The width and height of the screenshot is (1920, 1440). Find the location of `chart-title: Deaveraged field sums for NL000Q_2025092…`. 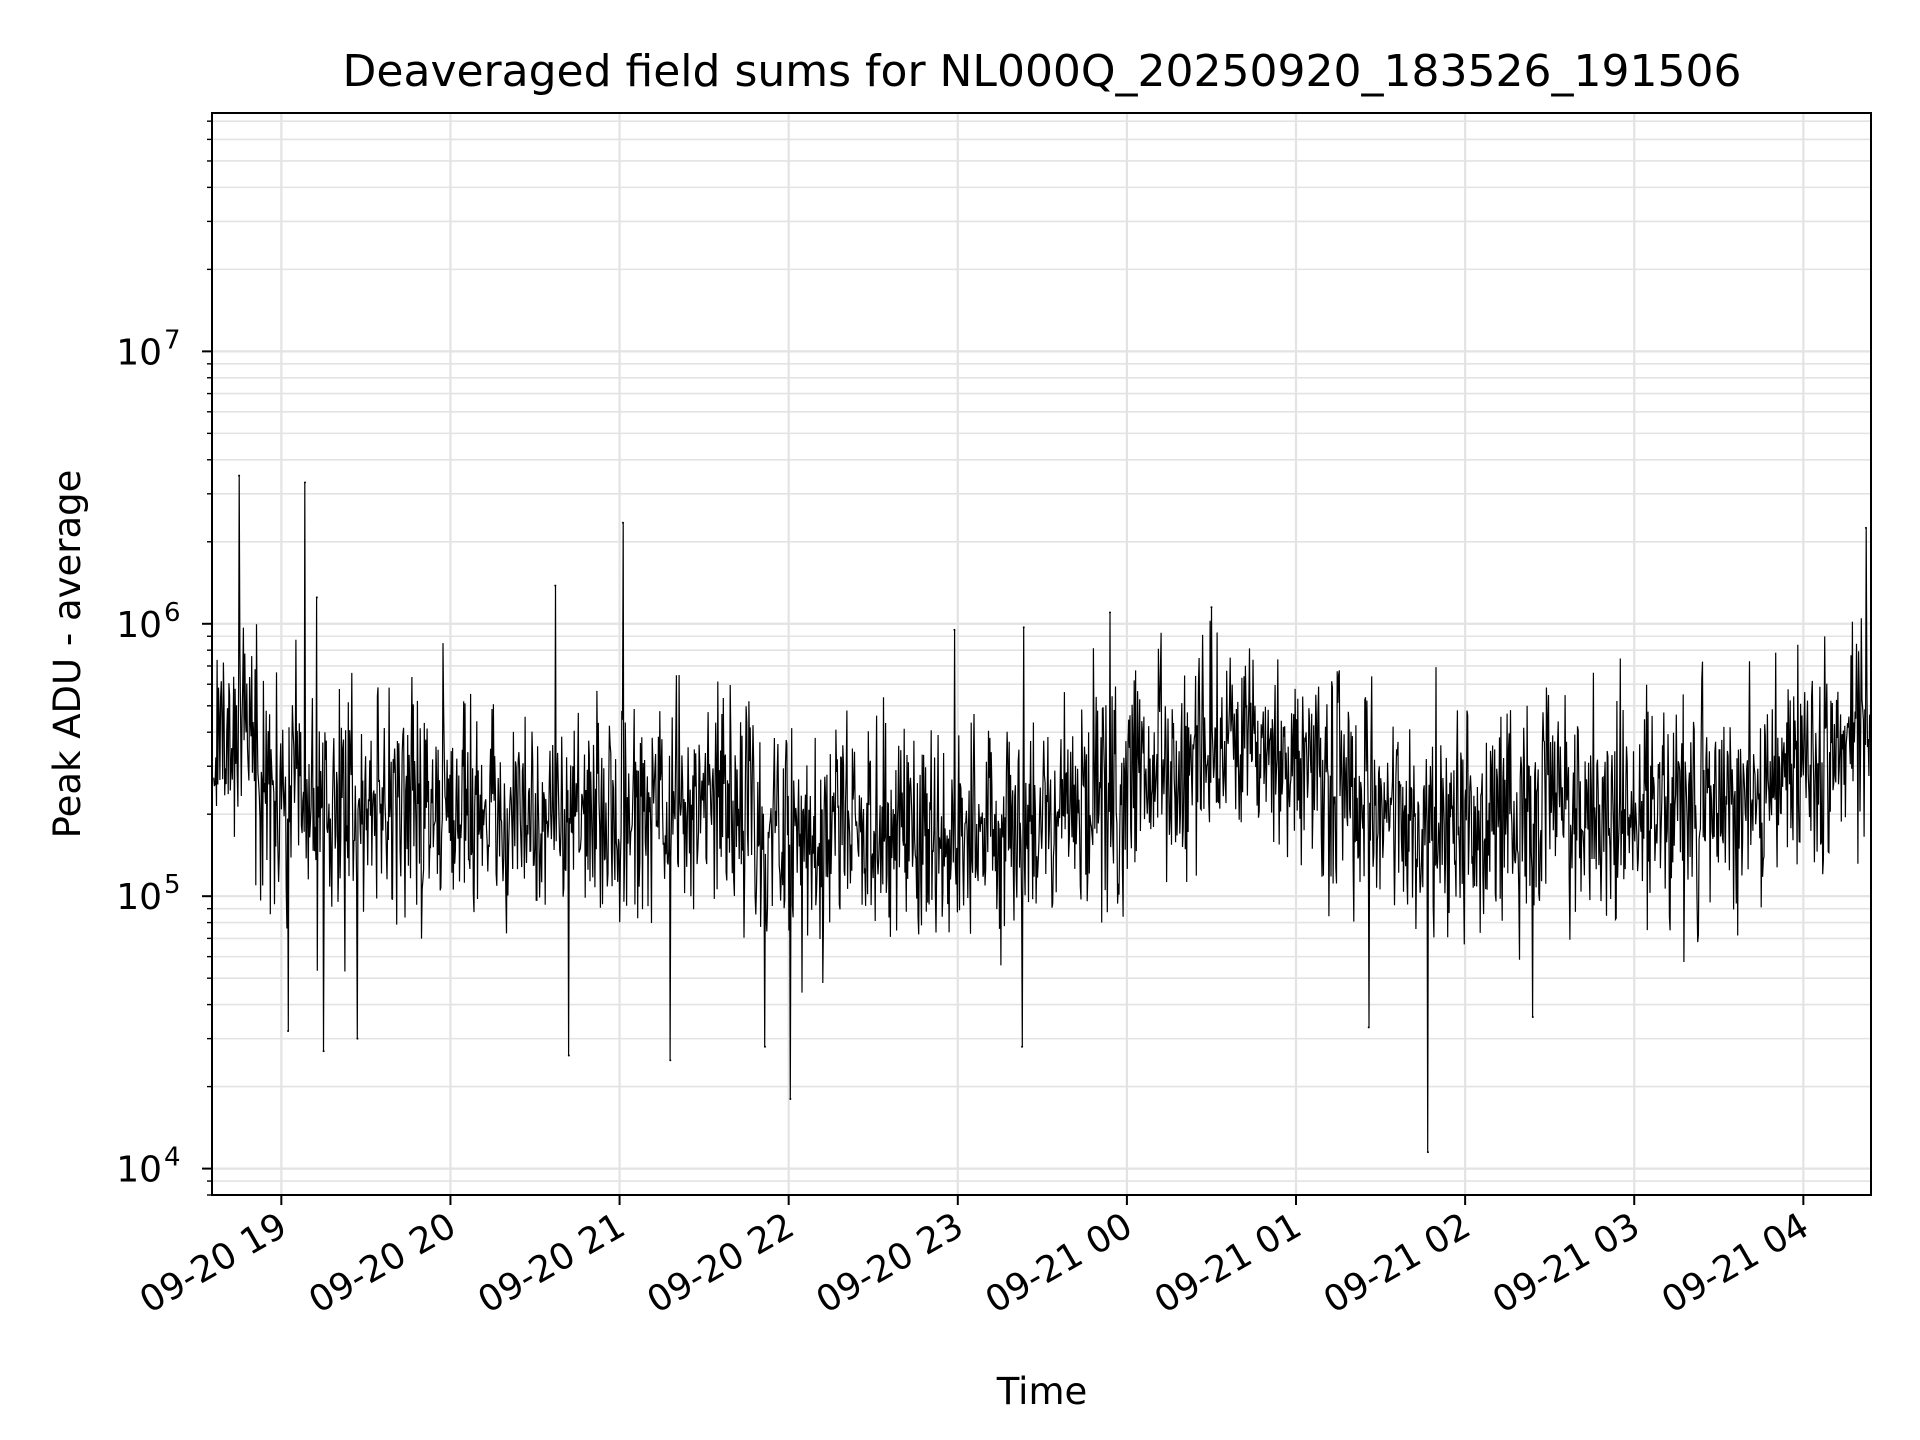

chart-title: Deaveraged field sums for NL000Q_2025092… is located at coordinates (1042, 71).